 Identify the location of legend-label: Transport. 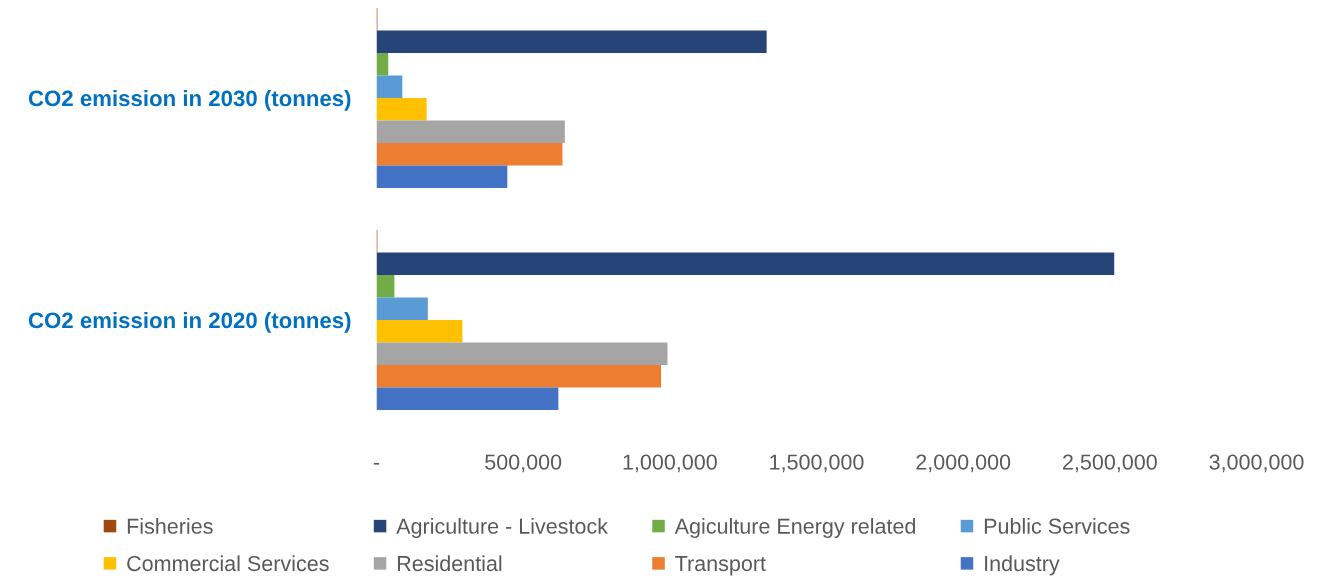
(720, 566).